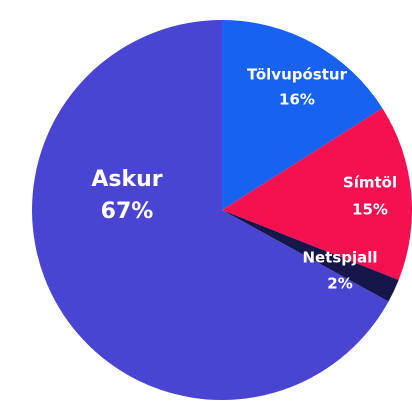 The width and height of the screenshot is (412, 412). I want to click on slice-label: Tölvupóstur, so click(297, 75).